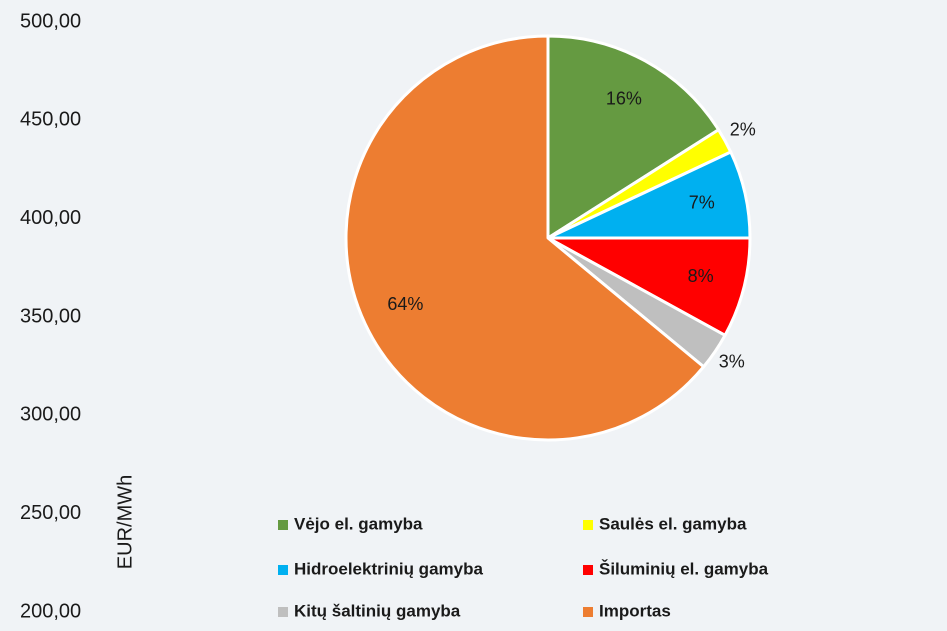 The width and height of the screenshot is (947, 631). What do you see at coordinates (358, 523) in the screenshot?
I see `legend-label: Vėjo el. gamyba` at bounding box center [358, 523].